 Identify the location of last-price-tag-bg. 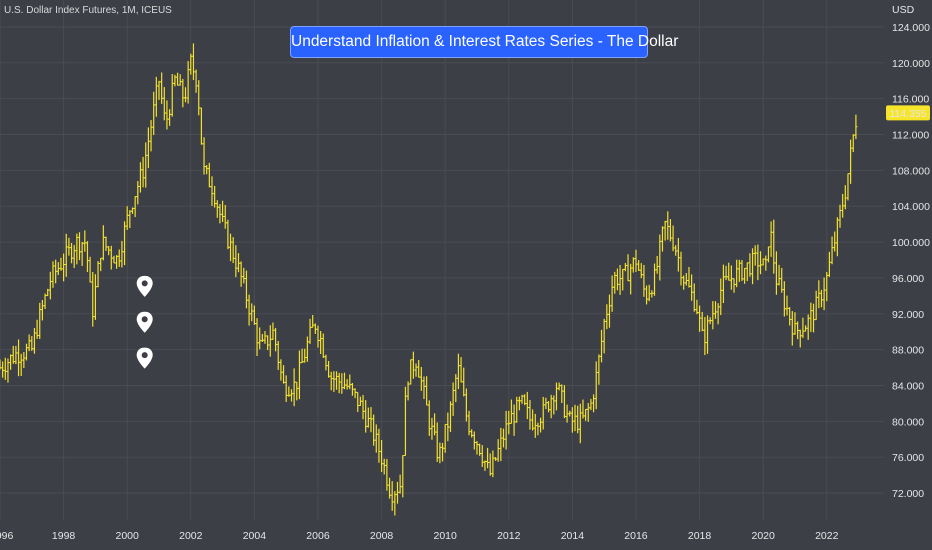
(908, 113).